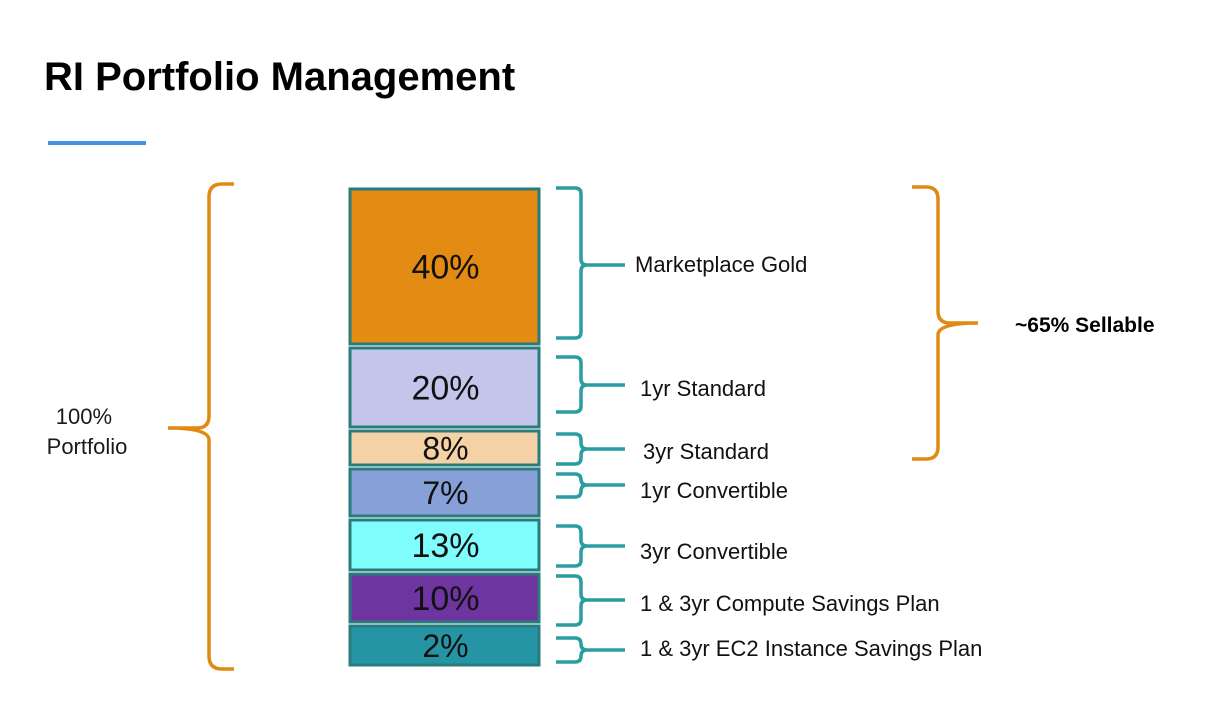 This screenshot has height=728, width=1227. I want to click on segment-3yr-convertible: 13%, so click(444, 545).